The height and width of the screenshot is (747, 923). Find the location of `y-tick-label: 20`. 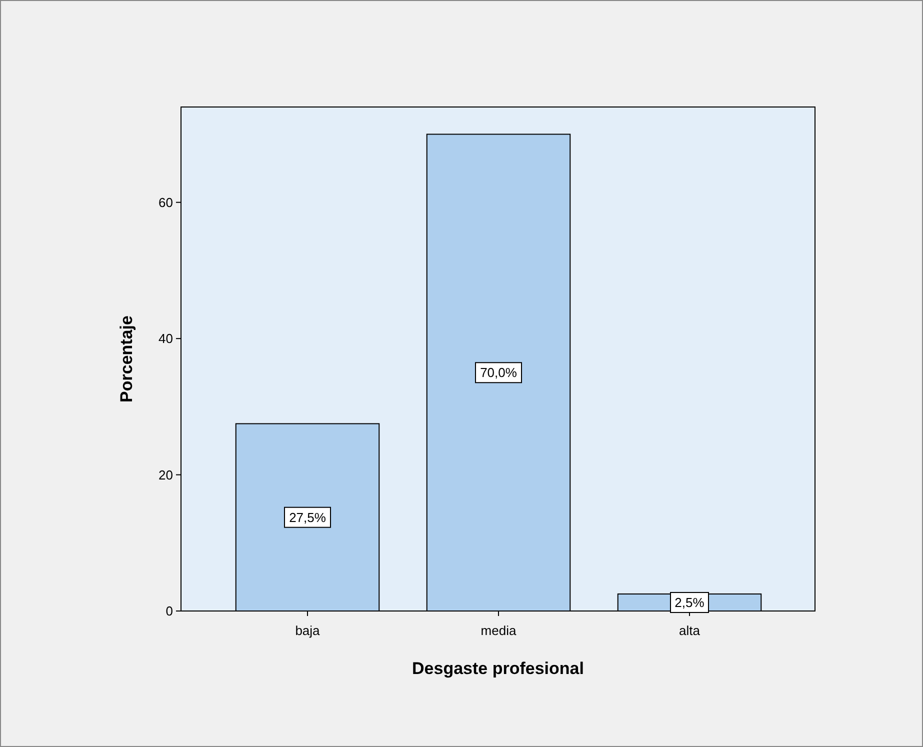

y-tick-label: 20 is located at coordinates (165, 474).